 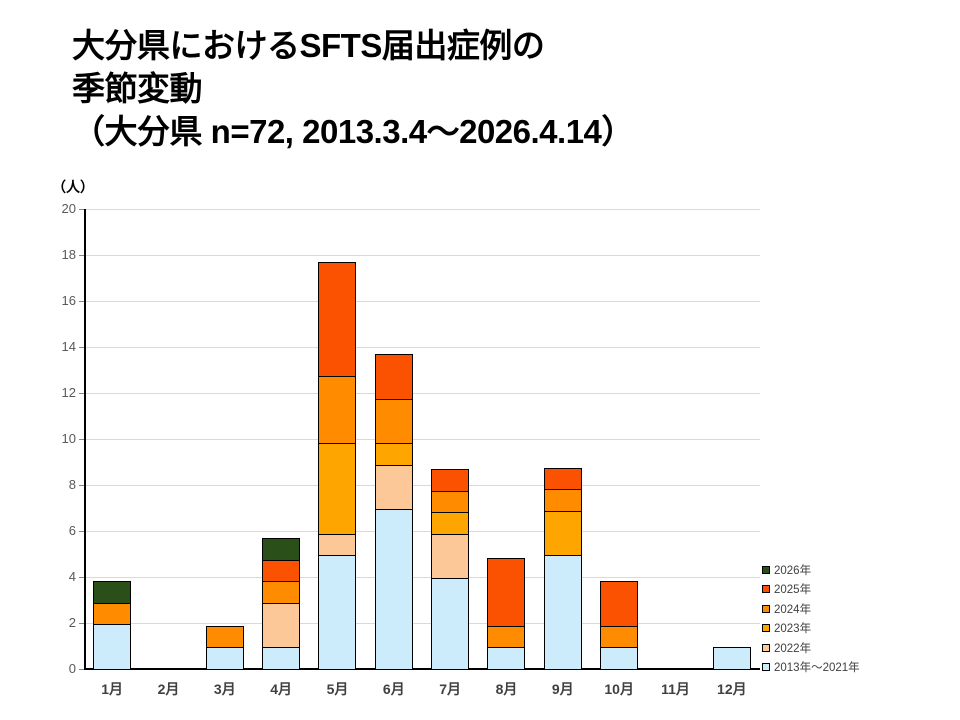 What do you see at coordinates (224, 689) in the screenshot?
I see `x-axis-tick-label: 3月` at bounding box center [224, 689].